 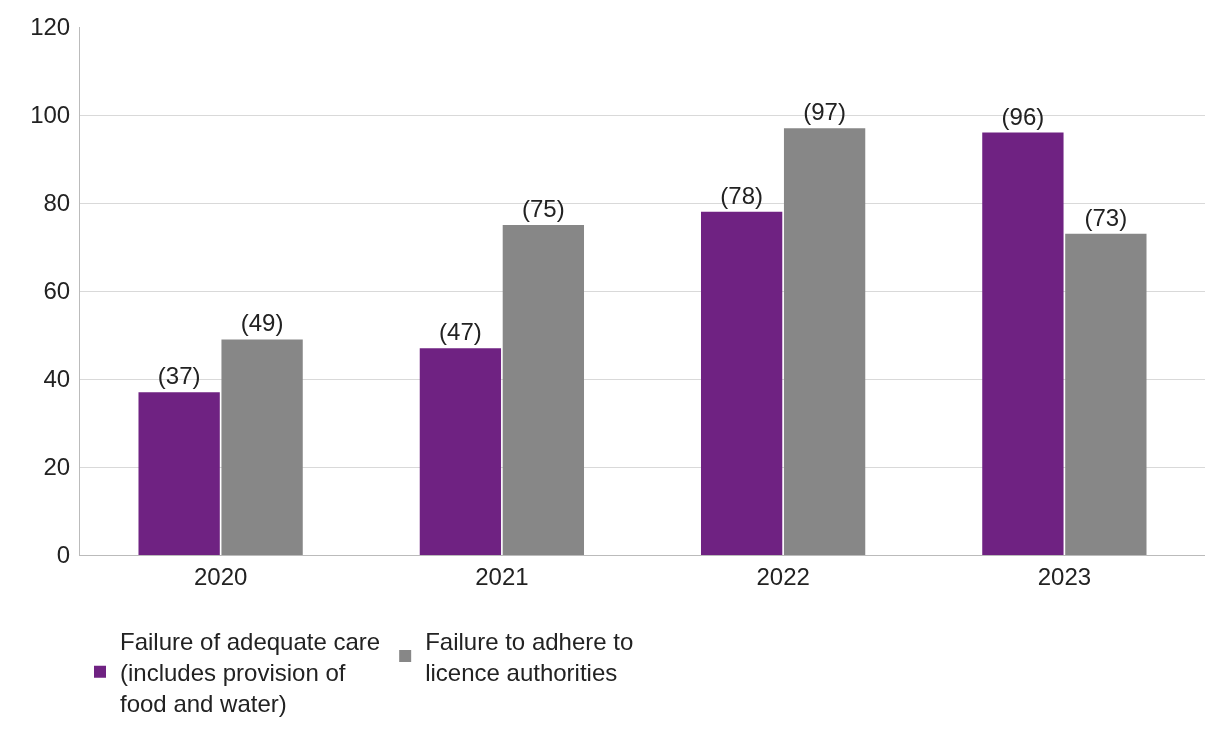 I want to click on data-label: (49), so click(x=262, y=323).